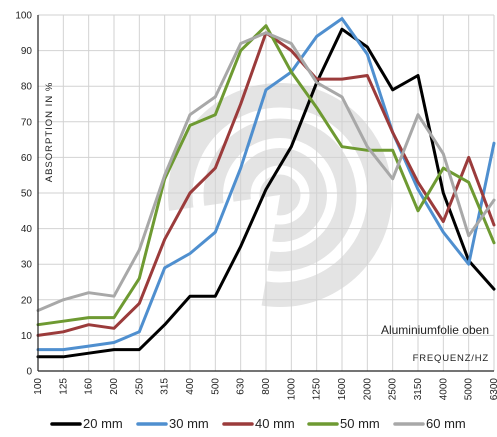 The width and height of the screenshot is (497, 437). I want to click on watermark-ring-middle, so click(280, 195).